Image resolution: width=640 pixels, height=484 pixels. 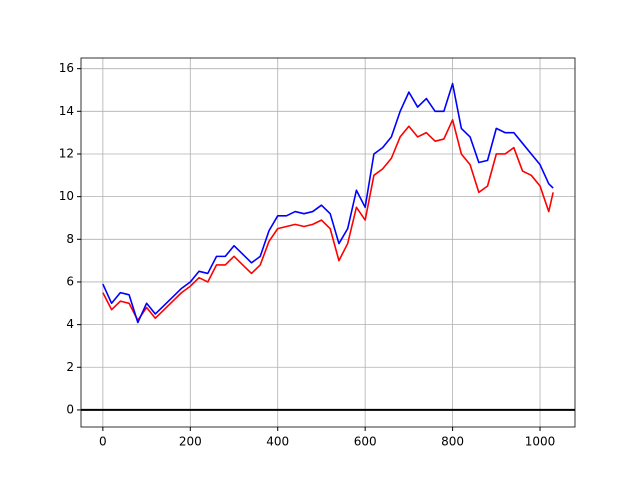 I want to click on y-tick-label: 0, so click(x=70, y=409).